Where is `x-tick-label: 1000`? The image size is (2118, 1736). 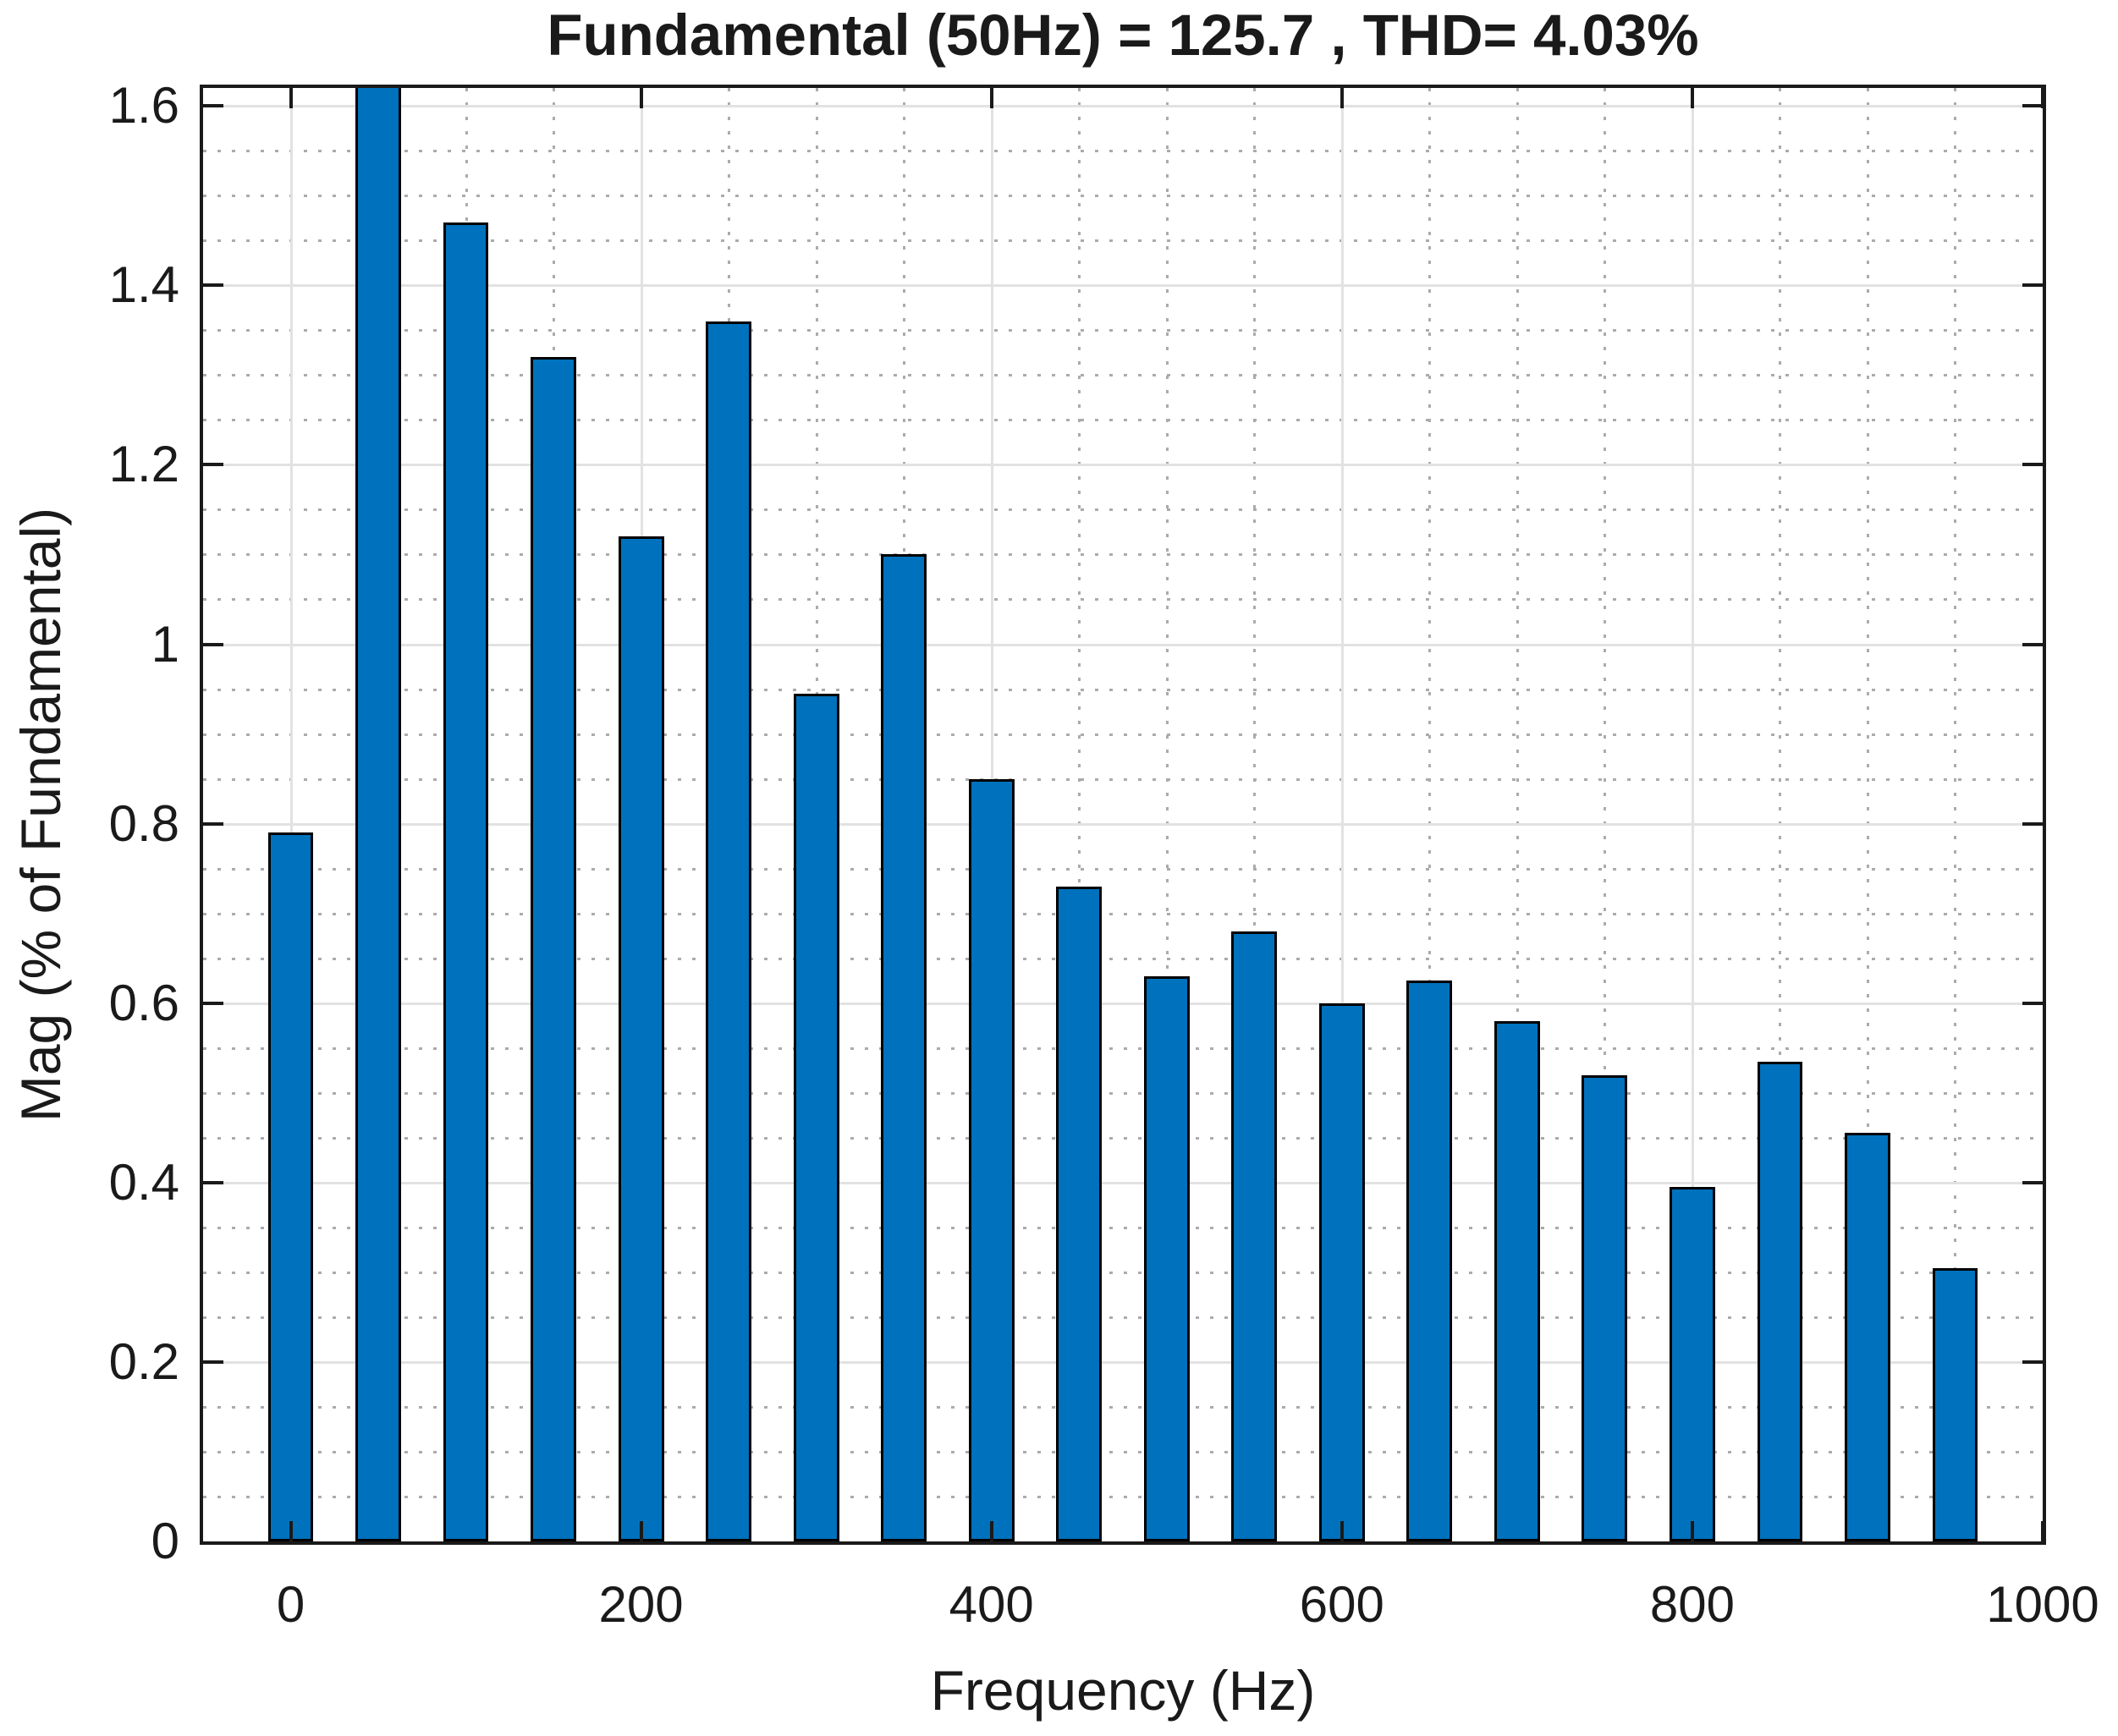
x-tick-label: 1000 is located at coordinates (2042, 1604).